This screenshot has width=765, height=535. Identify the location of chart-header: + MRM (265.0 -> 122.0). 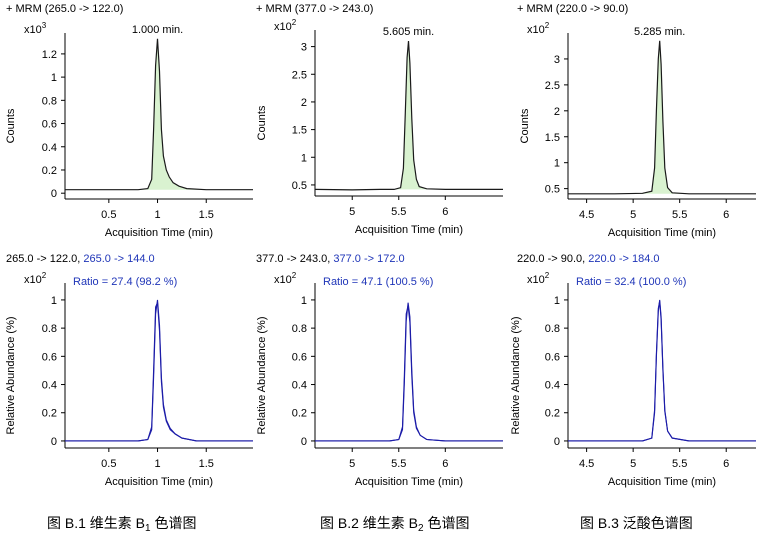
(64, 9).